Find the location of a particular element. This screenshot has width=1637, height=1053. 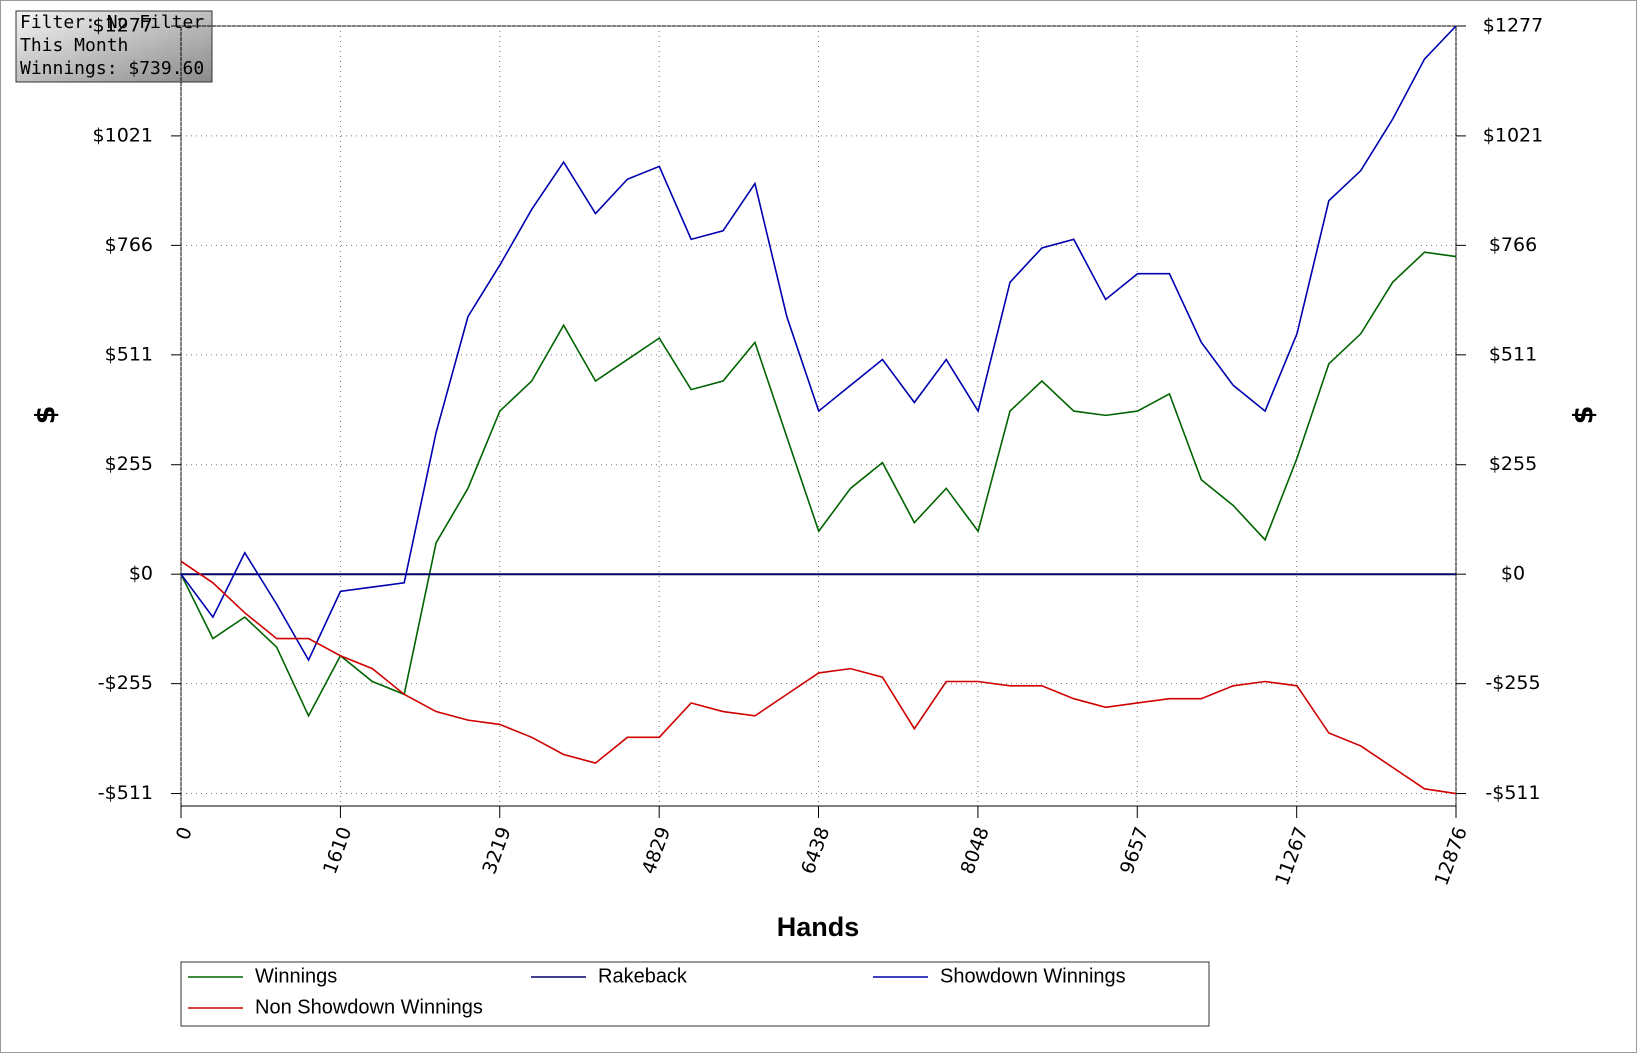

y-axis-label: $ is located at coordinates (46, 415).